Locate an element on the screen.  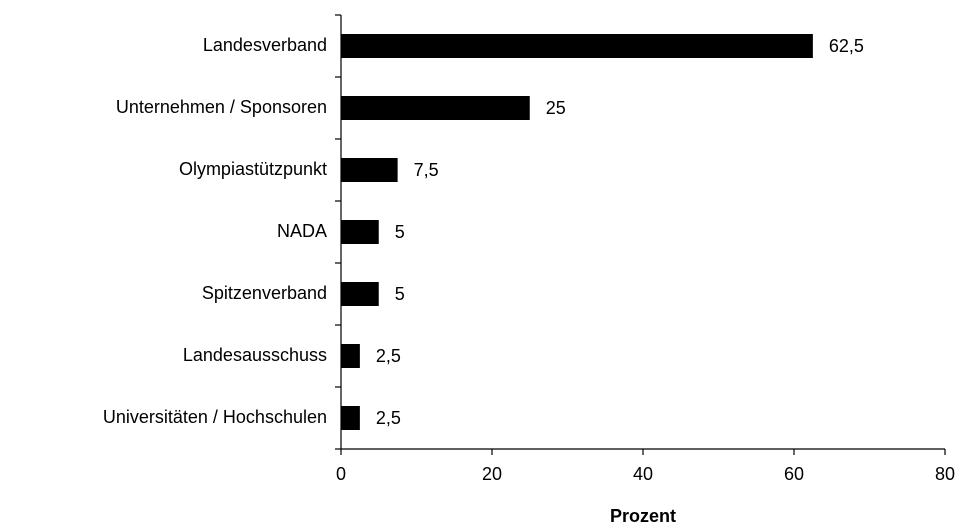
data-label: 62,5 is located at coordinates (846, 46).